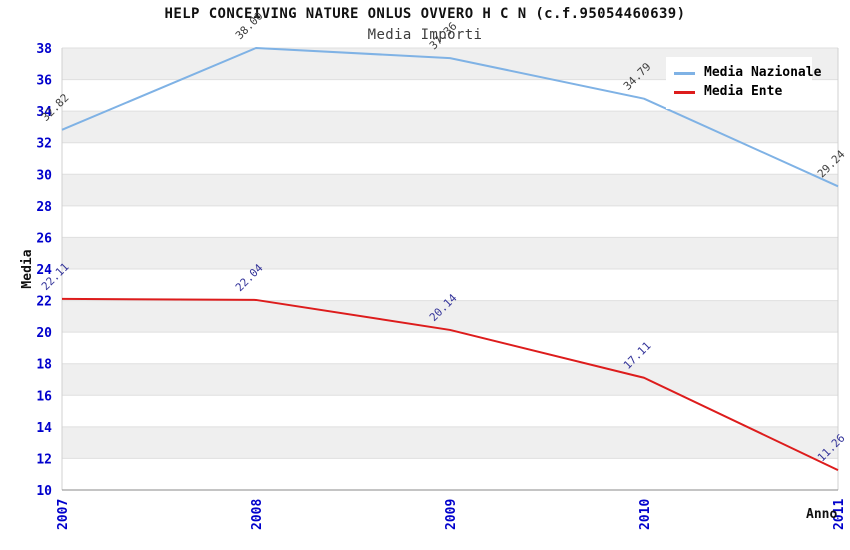  What do you see at coordinates (822, 514) in the screenshot?
I see `x-axis-title: Anno` at bounding box center [822, 514].